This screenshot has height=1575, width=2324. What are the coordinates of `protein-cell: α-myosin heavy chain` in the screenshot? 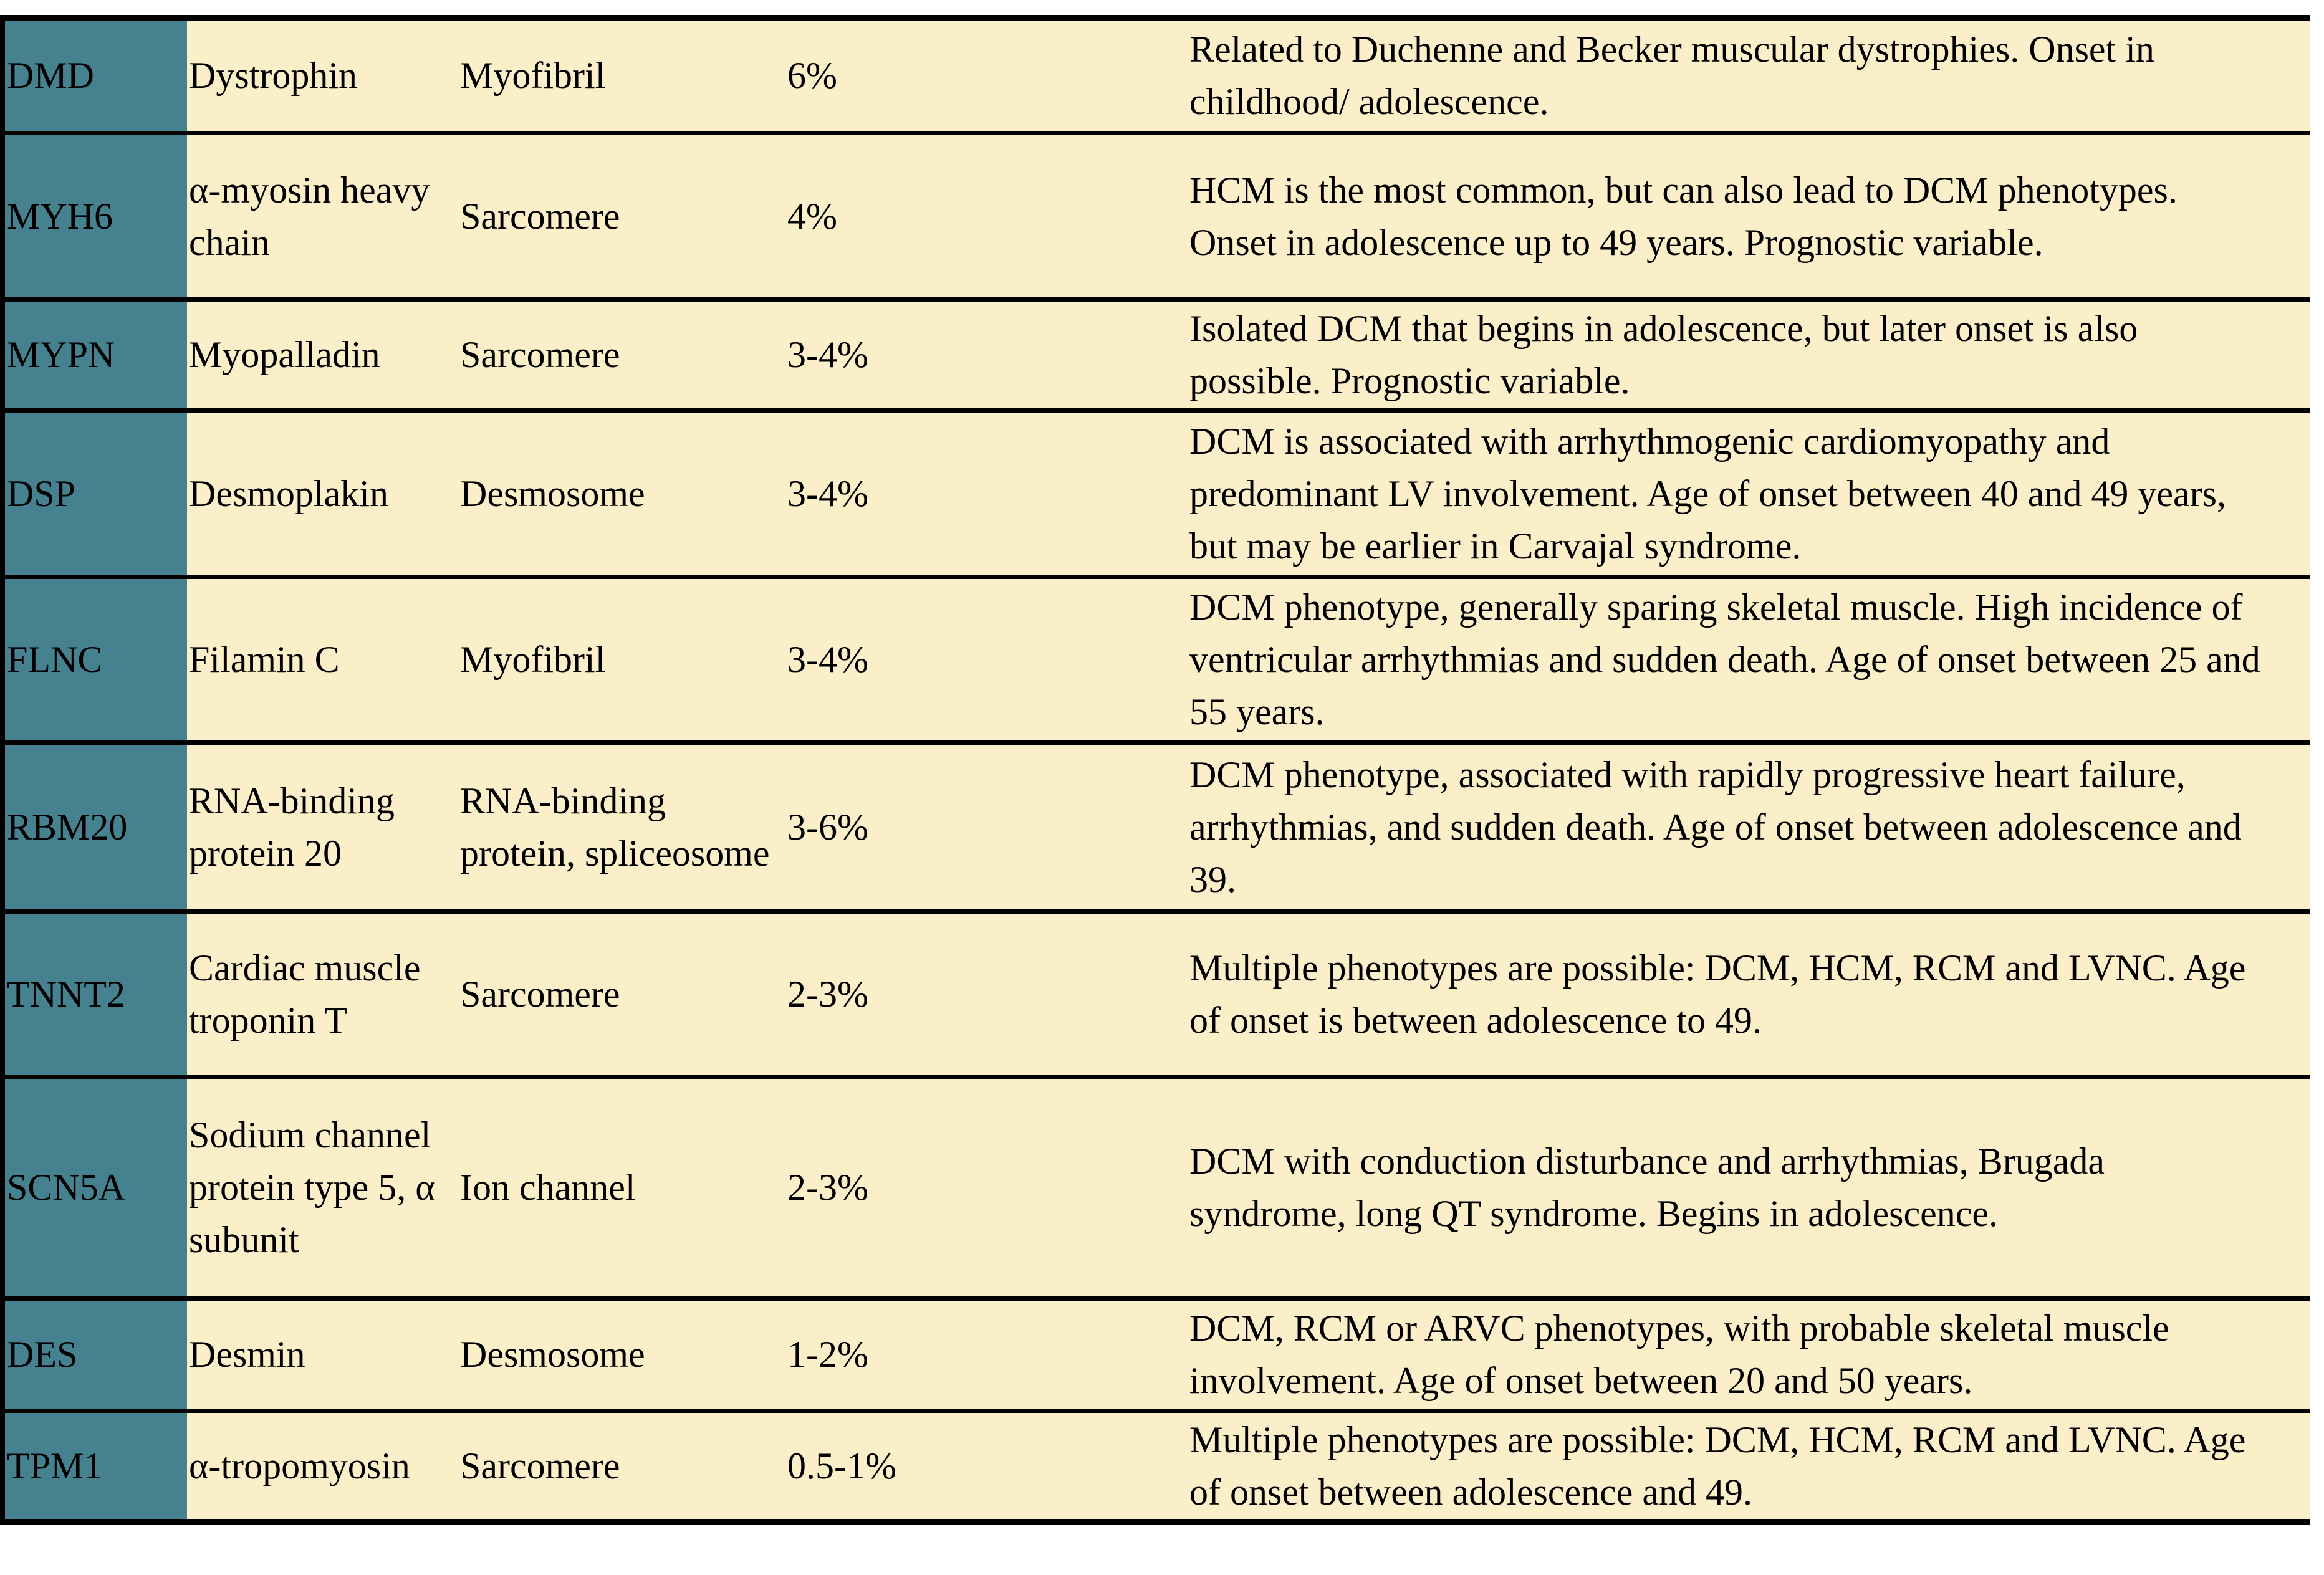 It's located at (322, 216).